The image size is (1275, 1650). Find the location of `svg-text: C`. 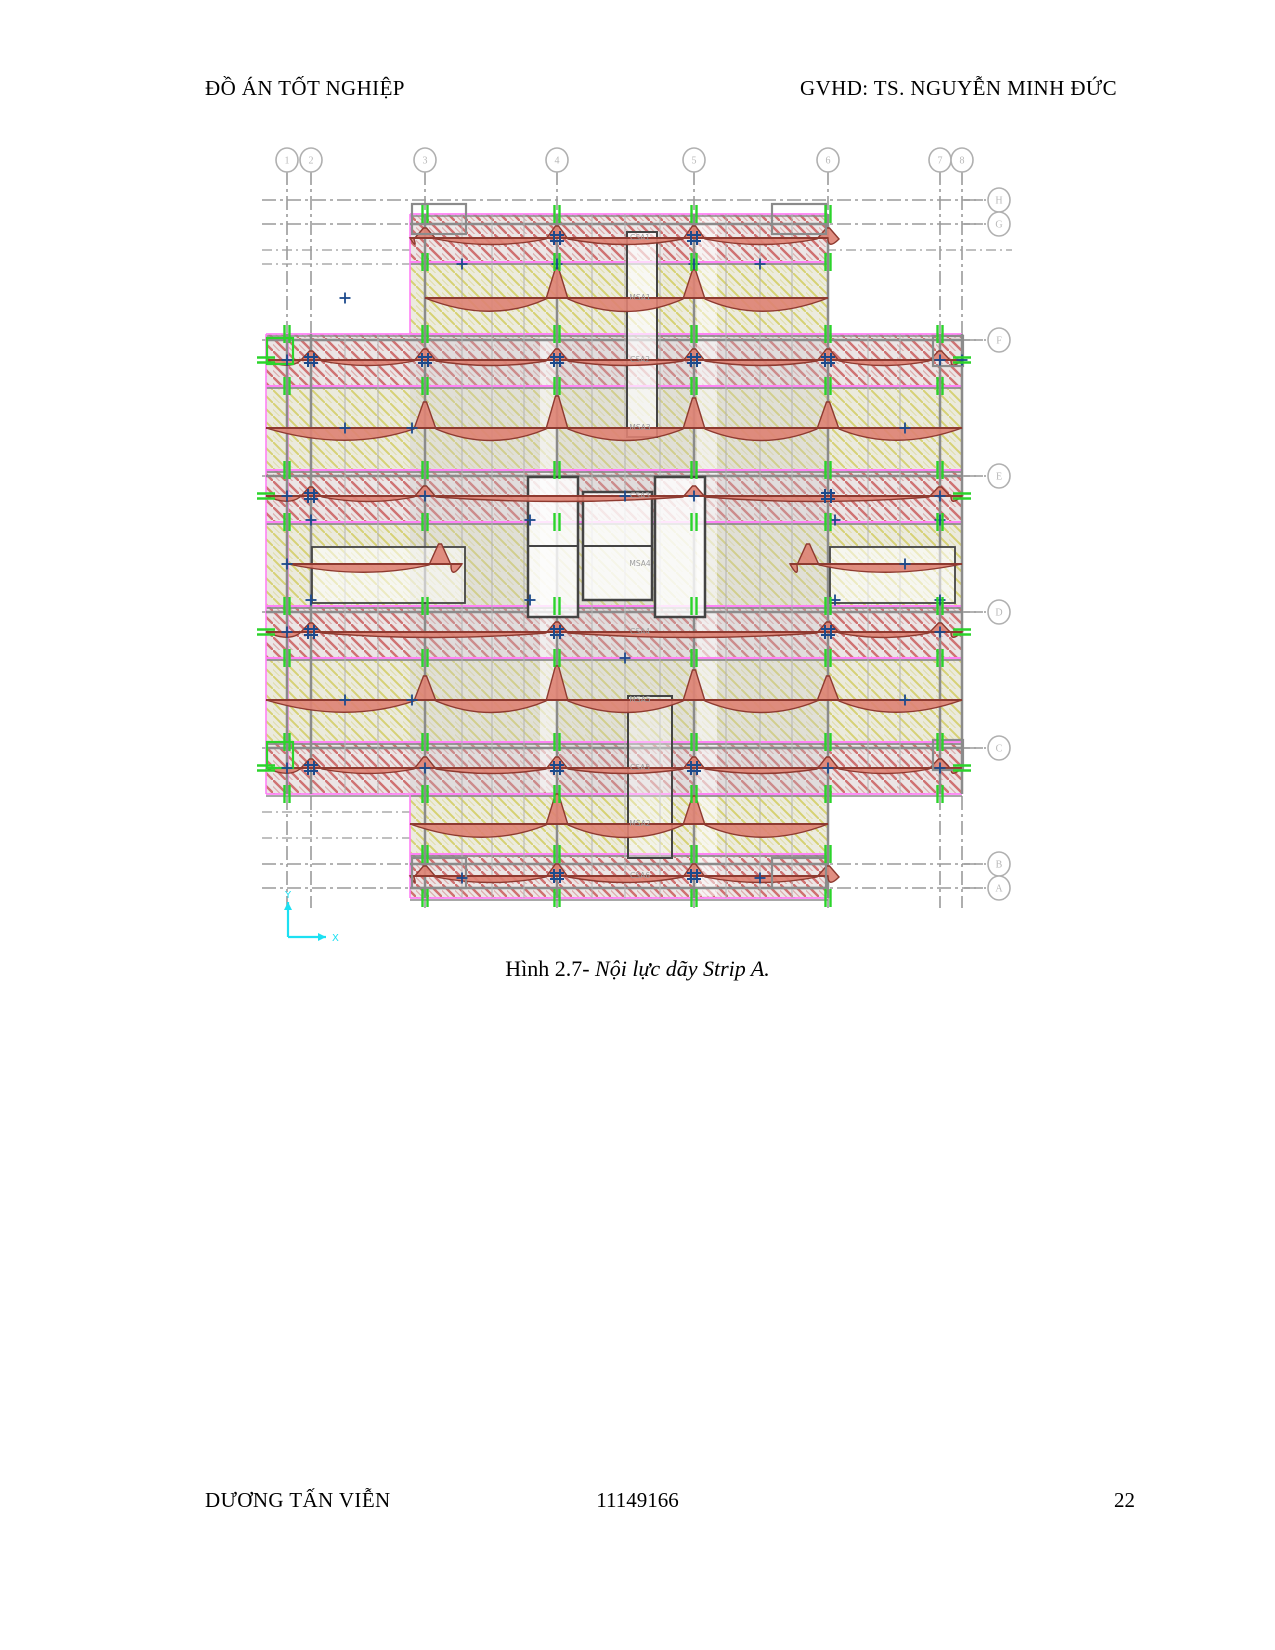

svg-text: C is located at coordinates (999, 749).